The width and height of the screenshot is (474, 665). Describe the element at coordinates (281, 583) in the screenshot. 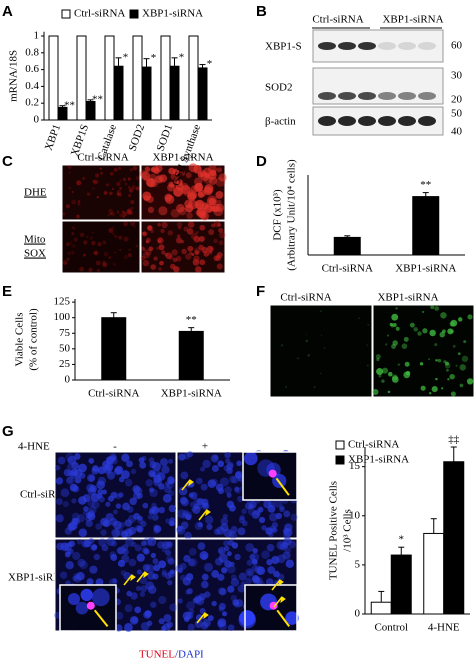

I see `arrow-head` at that location.